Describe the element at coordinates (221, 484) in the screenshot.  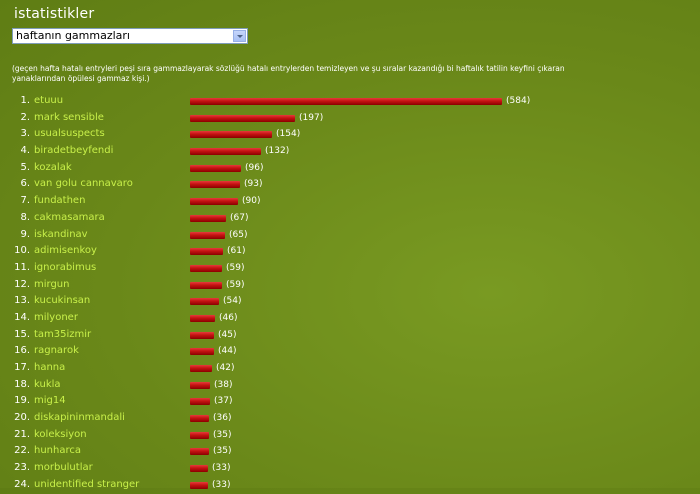
I see `count-label: (33)` at that location.